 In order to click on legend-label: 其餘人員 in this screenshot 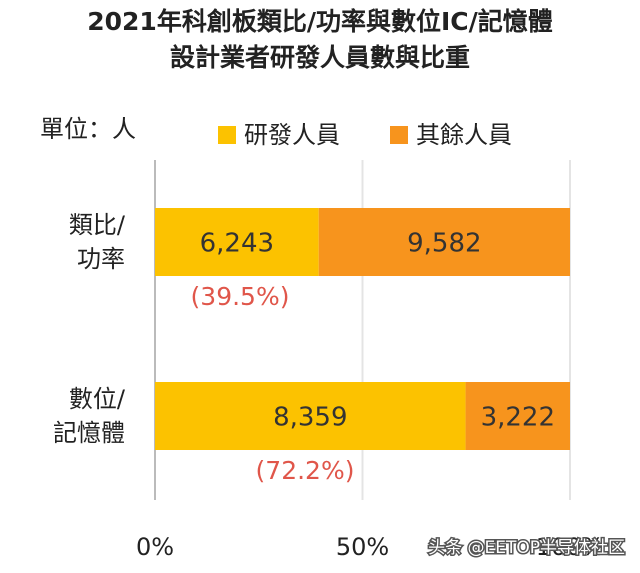, I will do `click(464, 135)`.